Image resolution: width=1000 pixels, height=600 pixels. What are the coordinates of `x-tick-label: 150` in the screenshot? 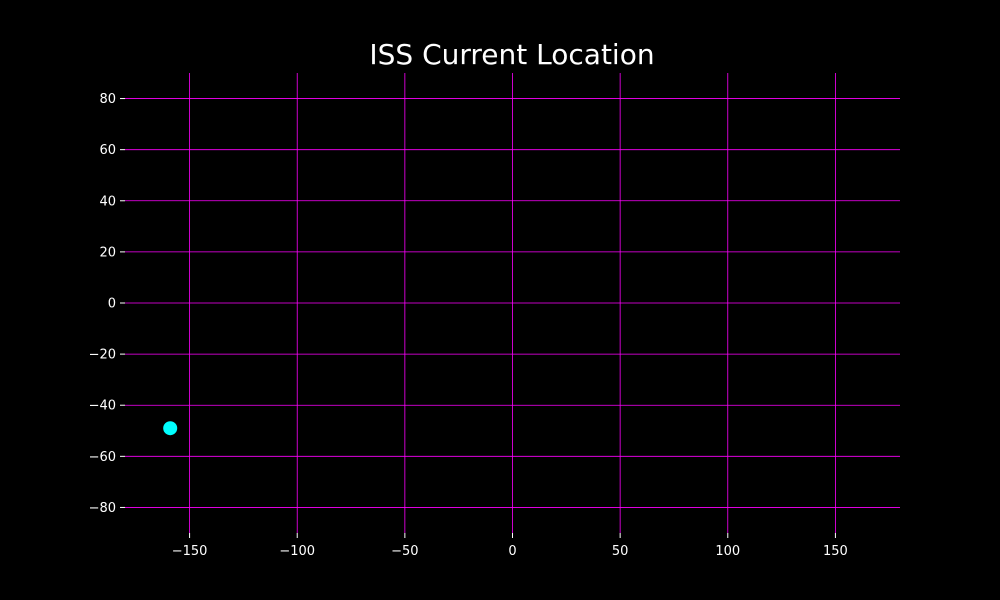 It's located at (835, 551).